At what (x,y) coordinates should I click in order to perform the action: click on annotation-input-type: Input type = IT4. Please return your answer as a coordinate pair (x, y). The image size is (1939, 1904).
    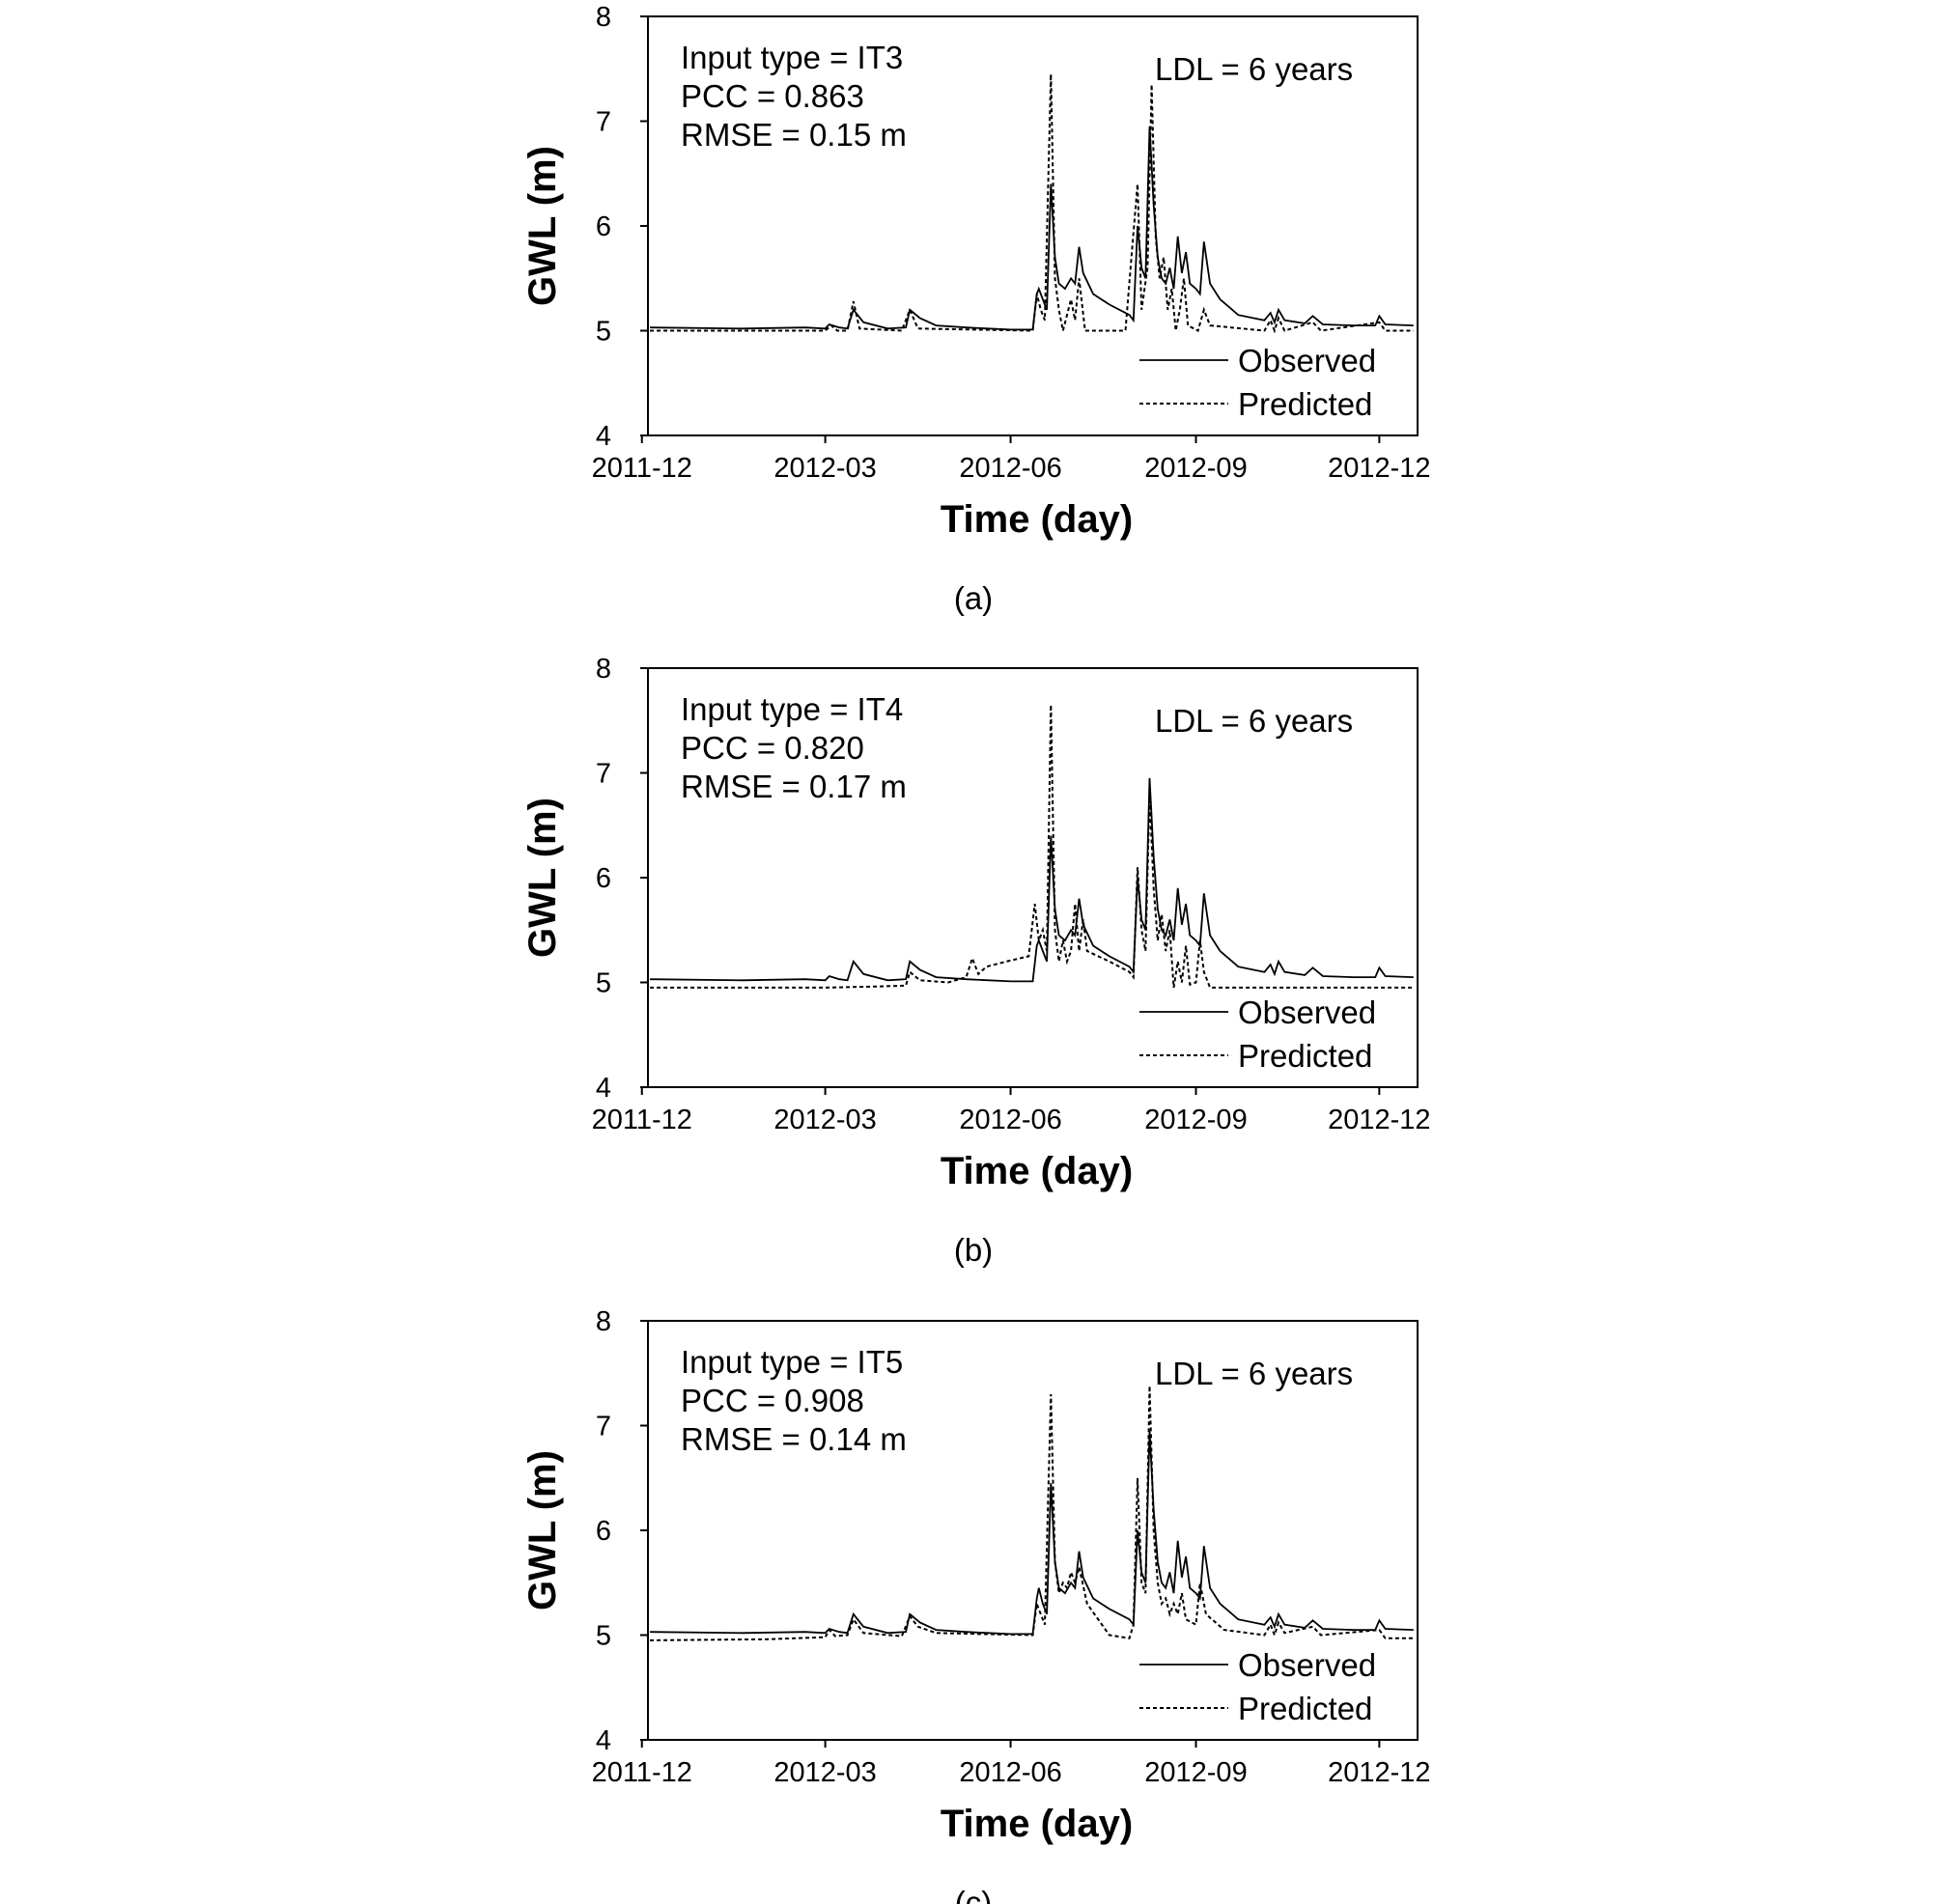
    Looking at the image, I should click on (792, 709).